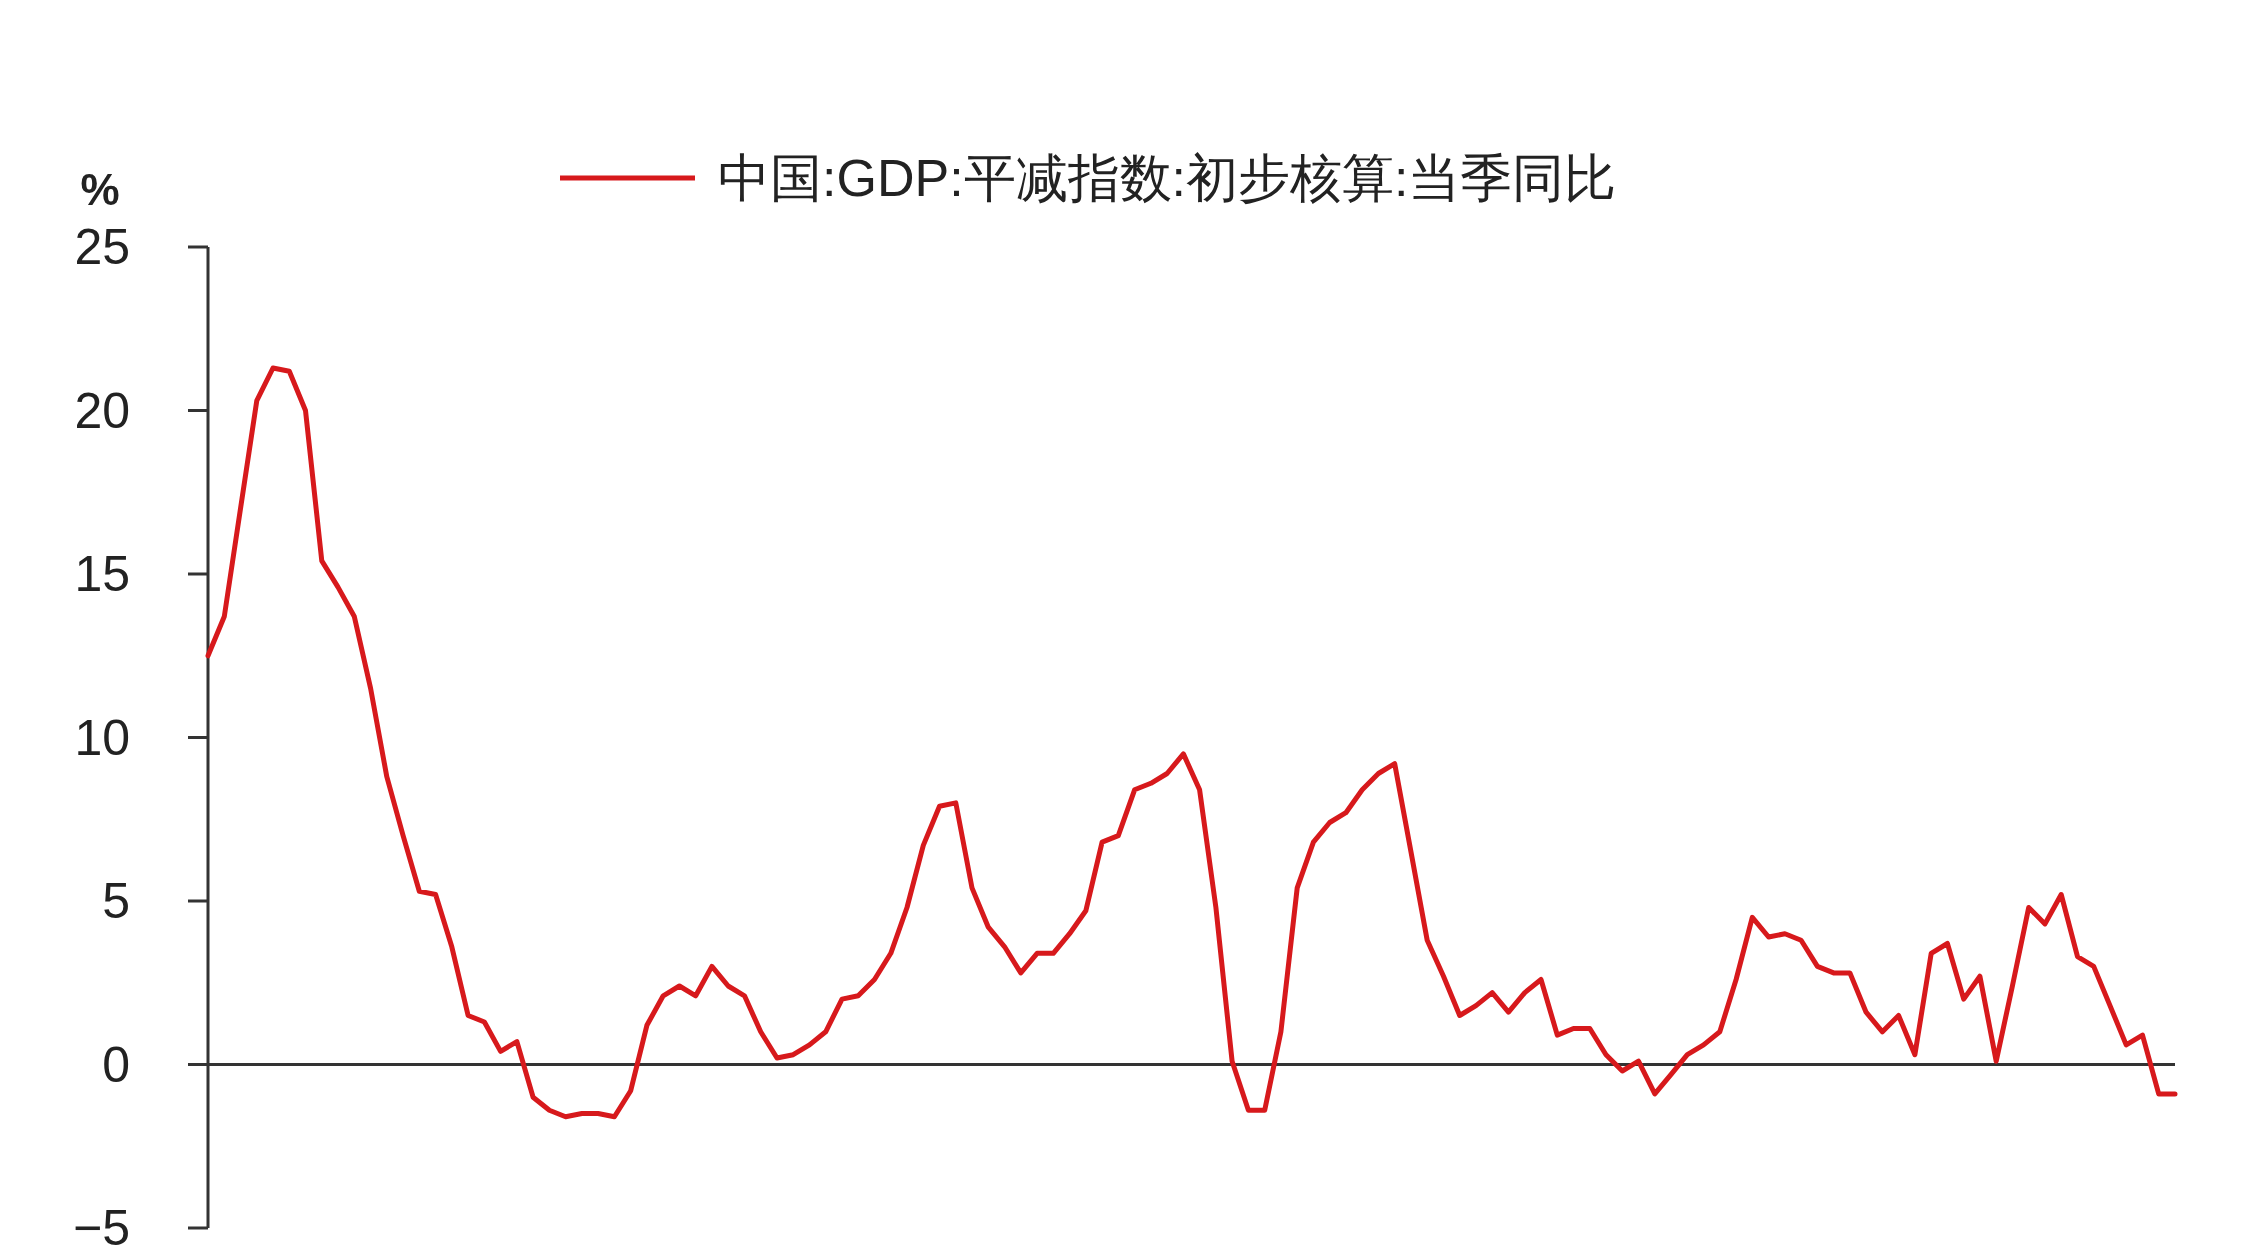 This screenshot has height=1252, width=2251. What do you see at coordinates (102, 247) in the screenshot?
I see `y-tick-label: 25` at bounding box center [102, 247].